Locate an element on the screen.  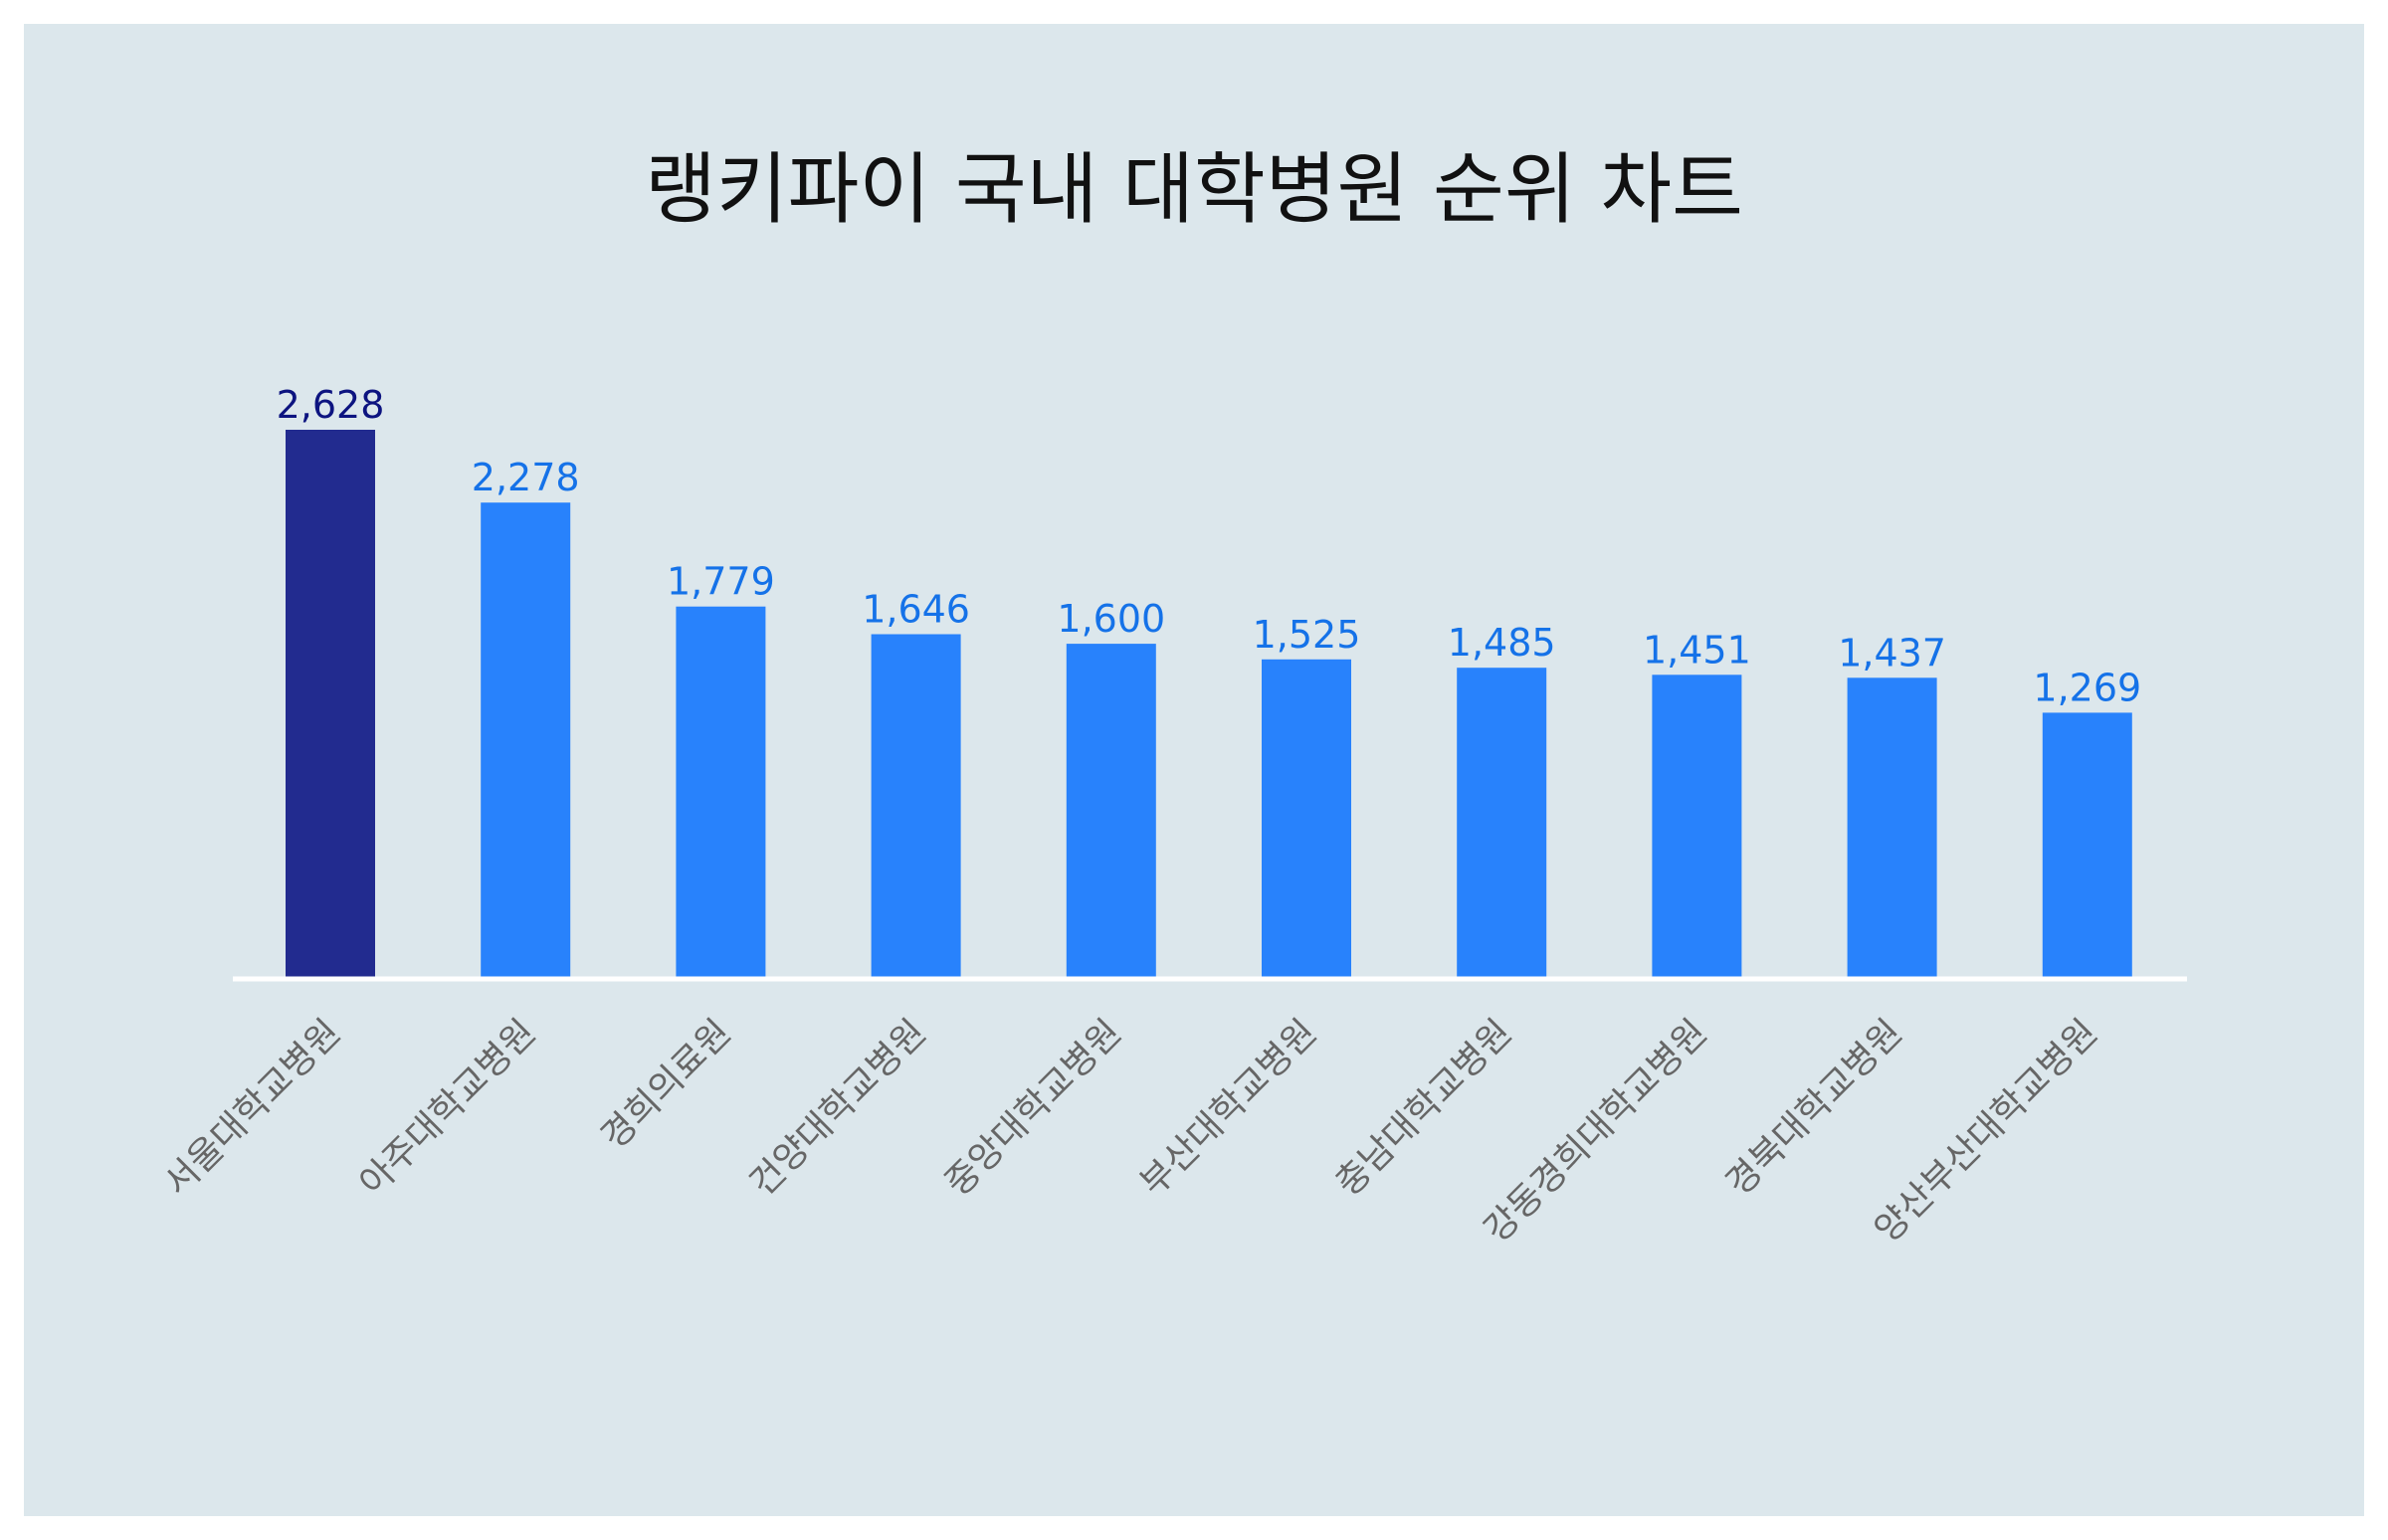
value-label-4: 1,646 is located at coordinates (916, 610).